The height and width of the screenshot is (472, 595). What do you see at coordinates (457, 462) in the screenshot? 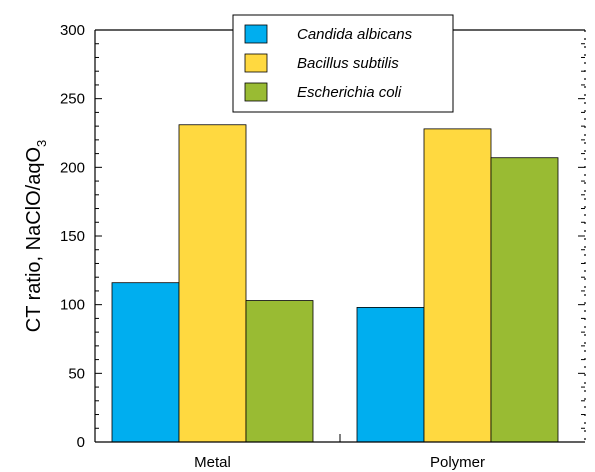
I see `x-category-label: Polymer` at bounding box center [457, 462].